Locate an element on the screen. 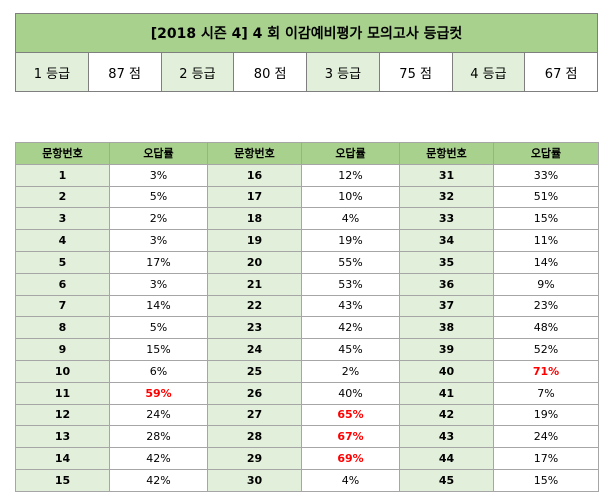 Image resolution: width=612 pixels, height=498 pixels. table-row: 6 3% 21 53% 36 9% is located at coordinates (307, 284).